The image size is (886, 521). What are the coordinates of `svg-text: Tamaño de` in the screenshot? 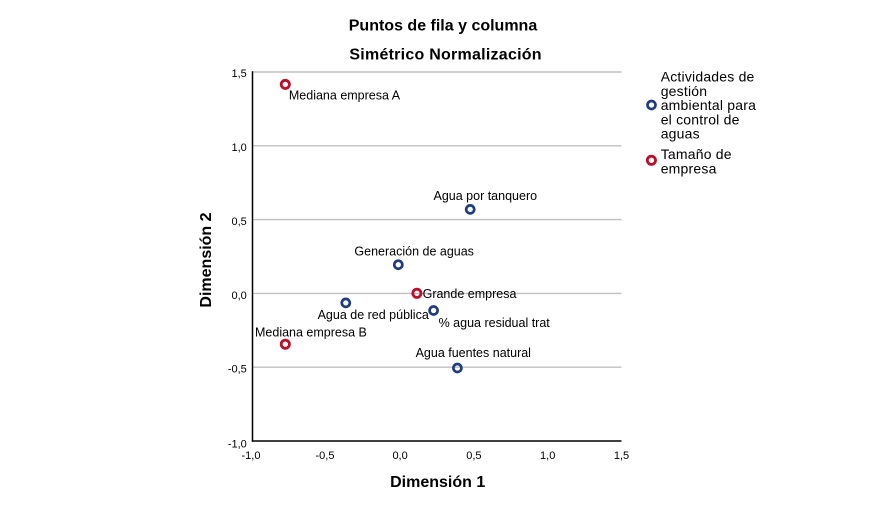 It's located at (696, 154).